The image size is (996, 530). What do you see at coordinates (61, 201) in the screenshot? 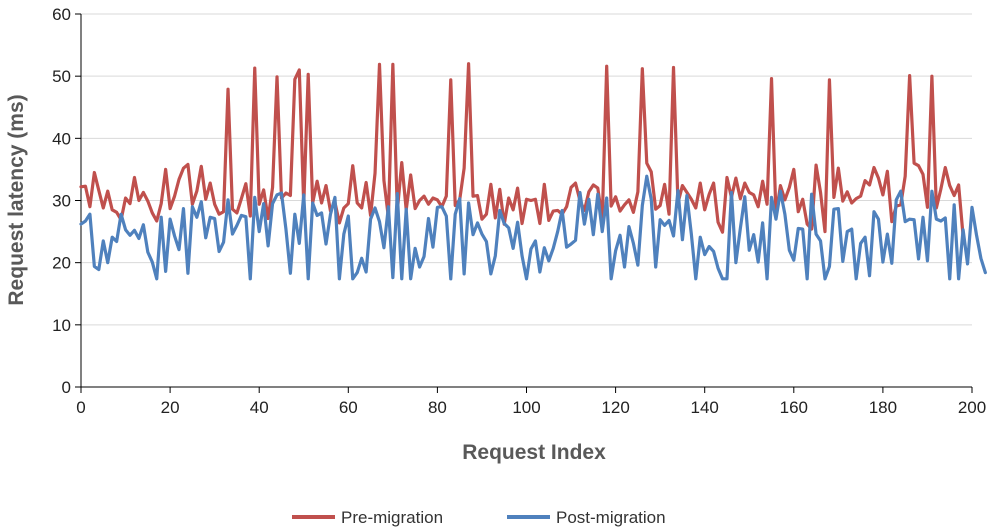
I see `y-tick-label-30: 30` at bounding box center [61, 201].